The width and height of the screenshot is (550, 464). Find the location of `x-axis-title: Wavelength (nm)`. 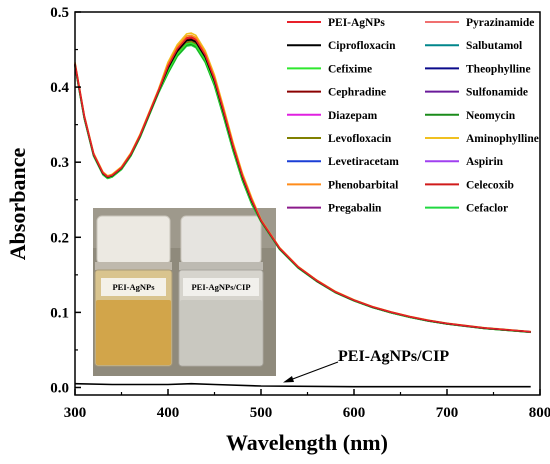

x-axis-title: Wavelength (nm) is located at coordinates (307, 442).